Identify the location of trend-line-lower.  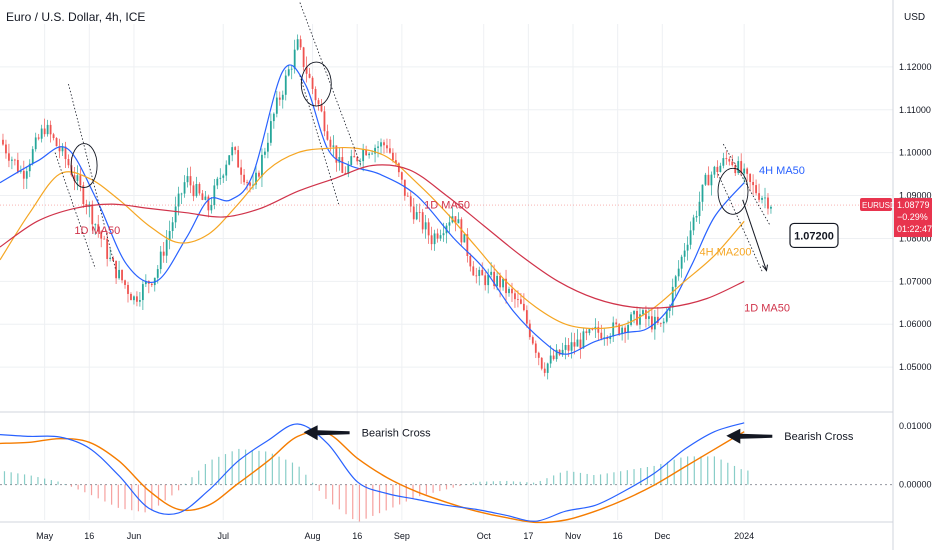
(319, 140).